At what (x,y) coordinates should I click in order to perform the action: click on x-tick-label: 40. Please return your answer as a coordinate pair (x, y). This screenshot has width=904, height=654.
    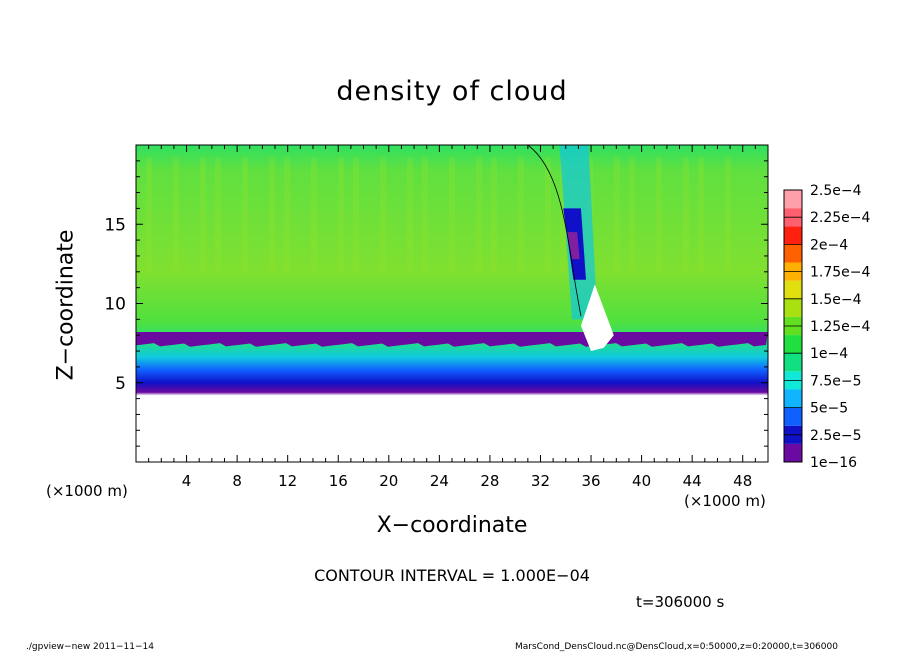
    Looking at the image, I should click on (641, 481).